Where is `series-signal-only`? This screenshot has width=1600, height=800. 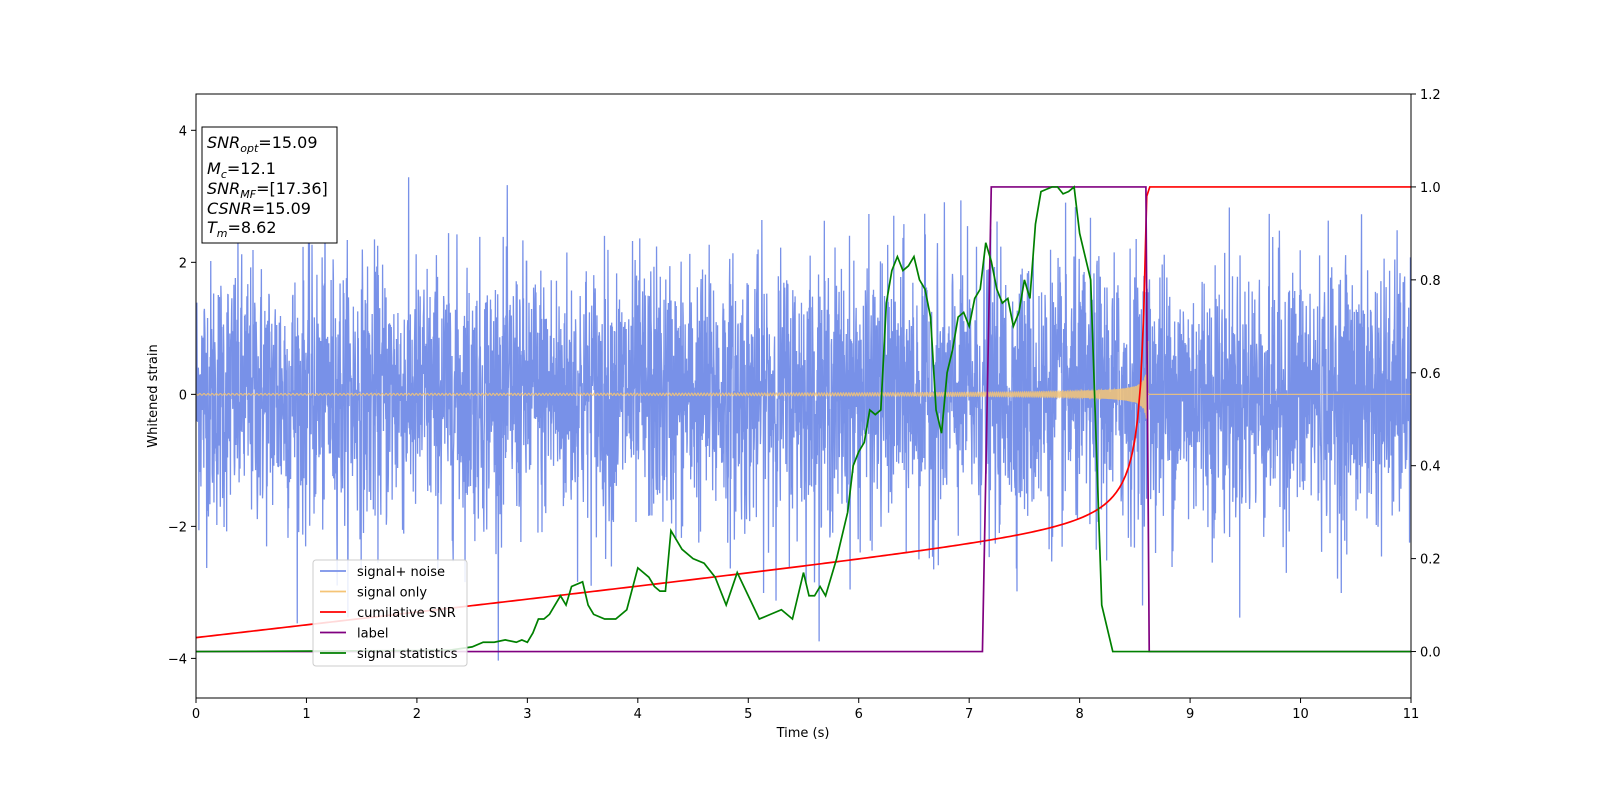 series-signal-only is located at coordinates (803, 379).